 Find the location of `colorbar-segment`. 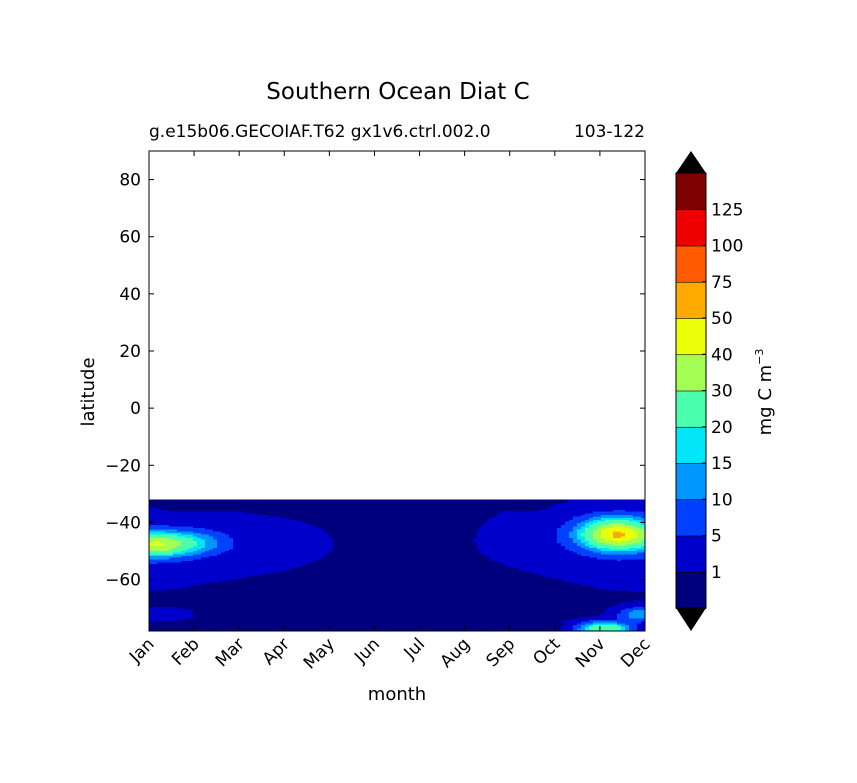

colorbar-segment is located at coordinates (691, 554).